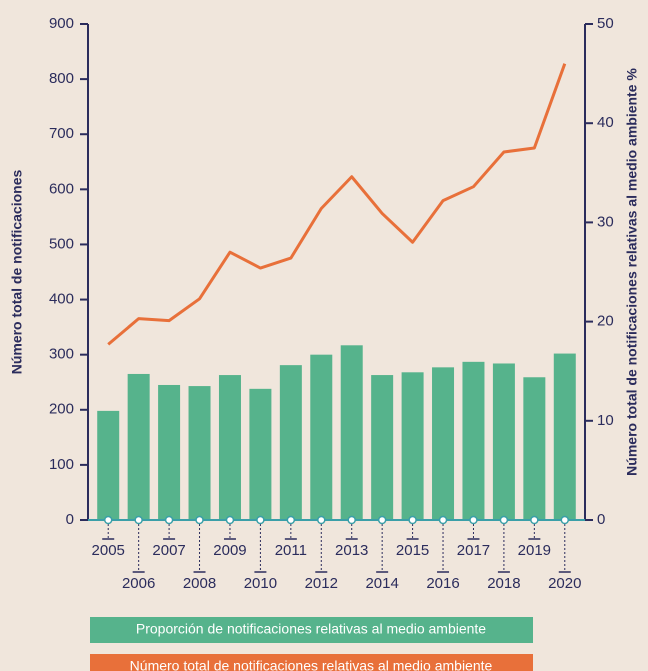 This screenshot has width=648, height=671. Describe the element at coordinates (61, 133) in the screenshot. I see `y-tick-label: 700` at that location.